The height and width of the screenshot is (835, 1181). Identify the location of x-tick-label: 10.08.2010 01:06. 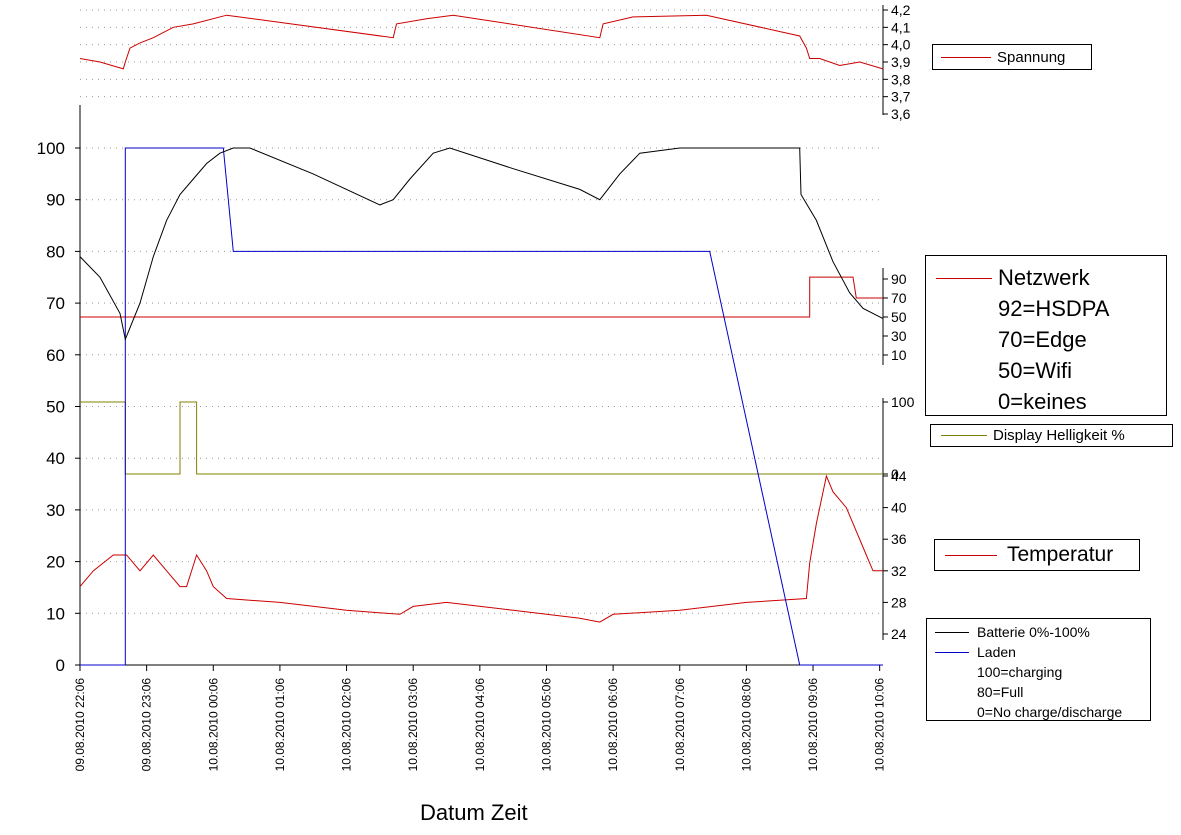
(280, 725).